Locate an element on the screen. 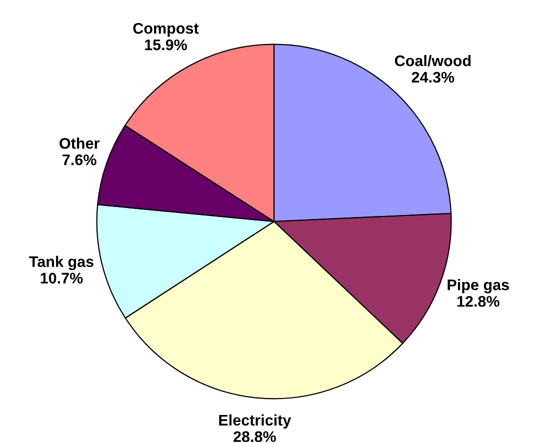 This screenshot has height=443, width=548. data-label: 10.7% is located at coordinates (61, 278).